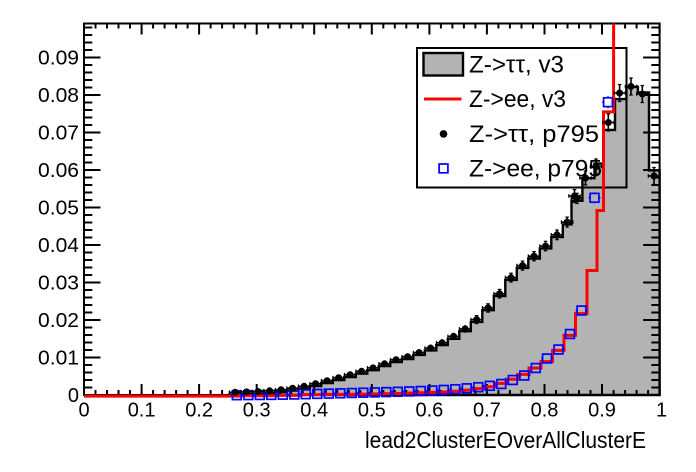 This screenshot has width=696, height=472. Describe the element at coordinates (505, 440) in the screenshot. I see `svg-text: lead2ClusterEOverAllClusterE` at that location.